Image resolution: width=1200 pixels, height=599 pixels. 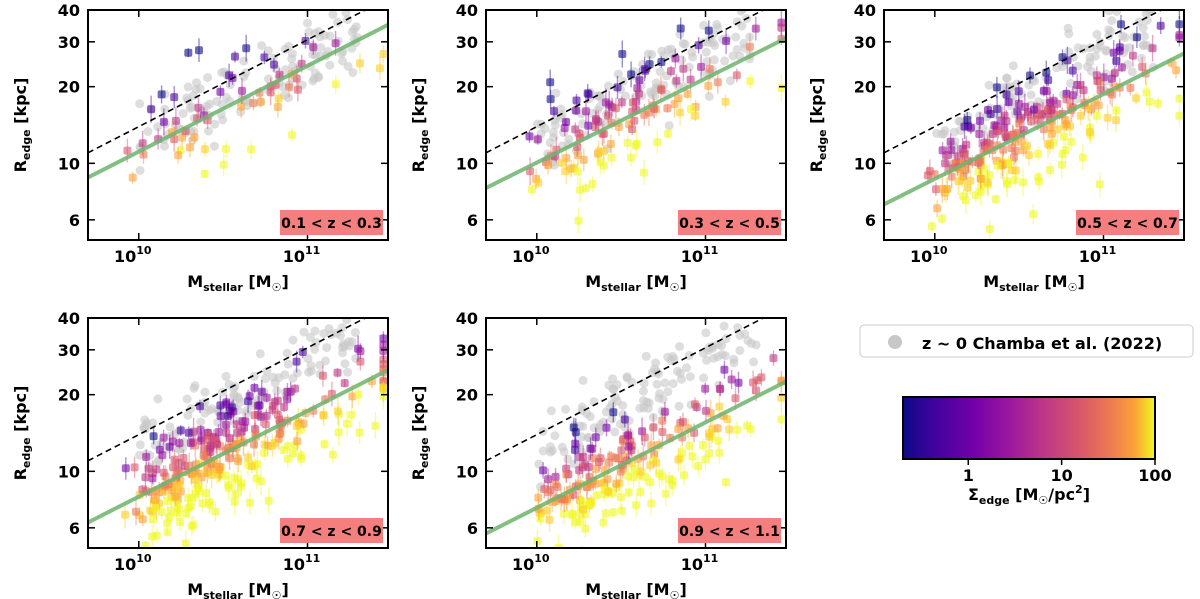 I want to click on x-tick-label: 1011, so click(x=700, y=563).